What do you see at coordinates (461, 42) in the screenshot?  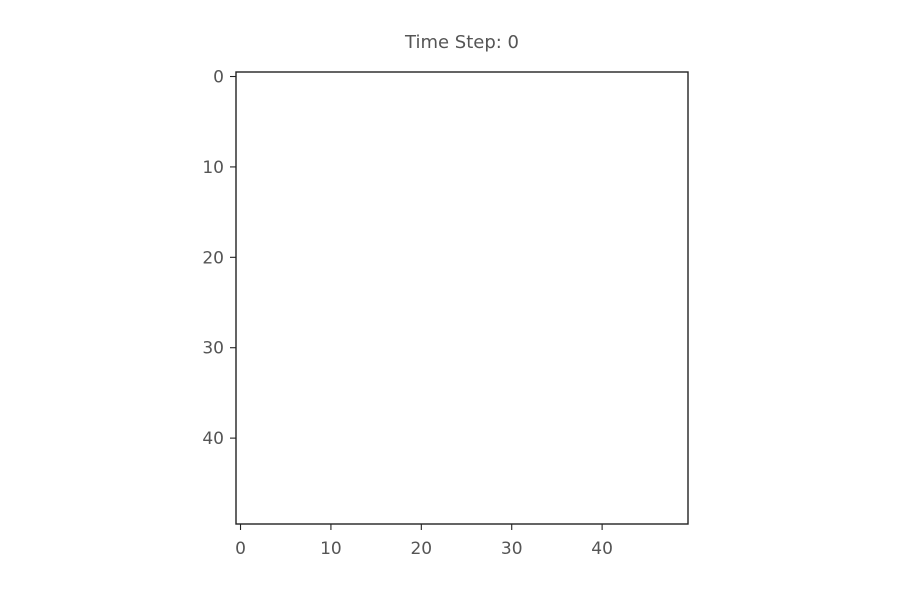 I see `chart-title: Time Step: 0` at bounding box center [461, 42].